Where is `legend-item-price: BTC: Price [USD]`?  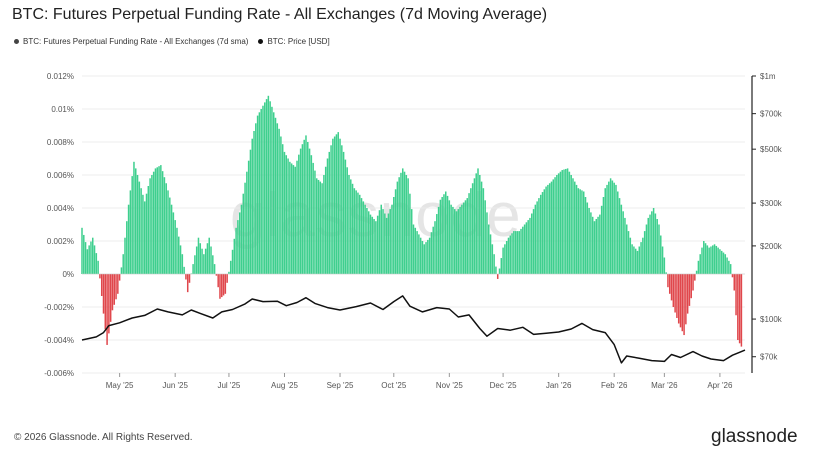 legend-item-price: BTC: Price [USD] is located at coordinates (294, 41).